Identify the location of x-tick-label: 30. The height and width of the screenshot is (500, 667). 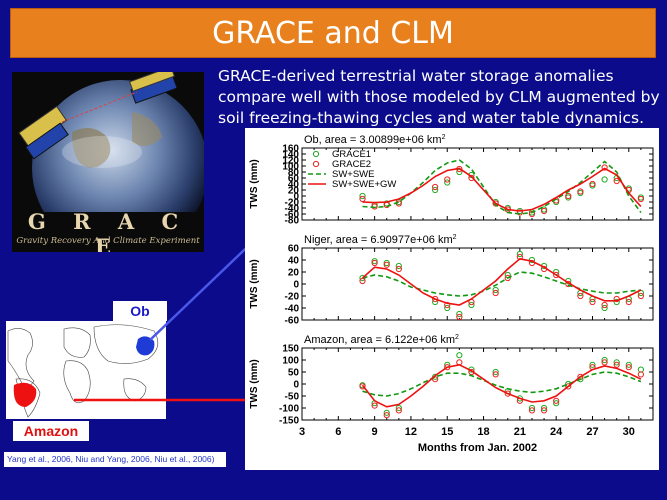
(629, 432).